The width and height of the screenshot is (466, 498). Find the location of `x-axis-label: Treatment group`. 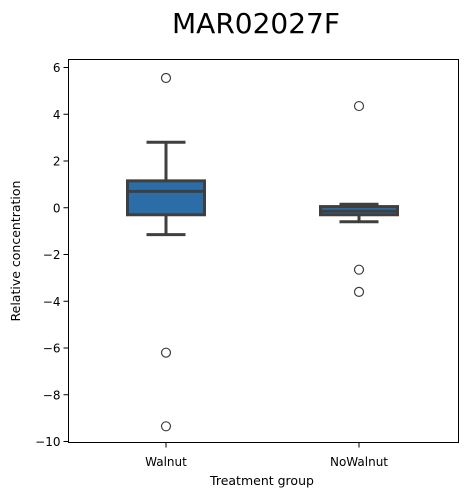

x-axis-label: Treatment group is located at coordinates (261, 480).